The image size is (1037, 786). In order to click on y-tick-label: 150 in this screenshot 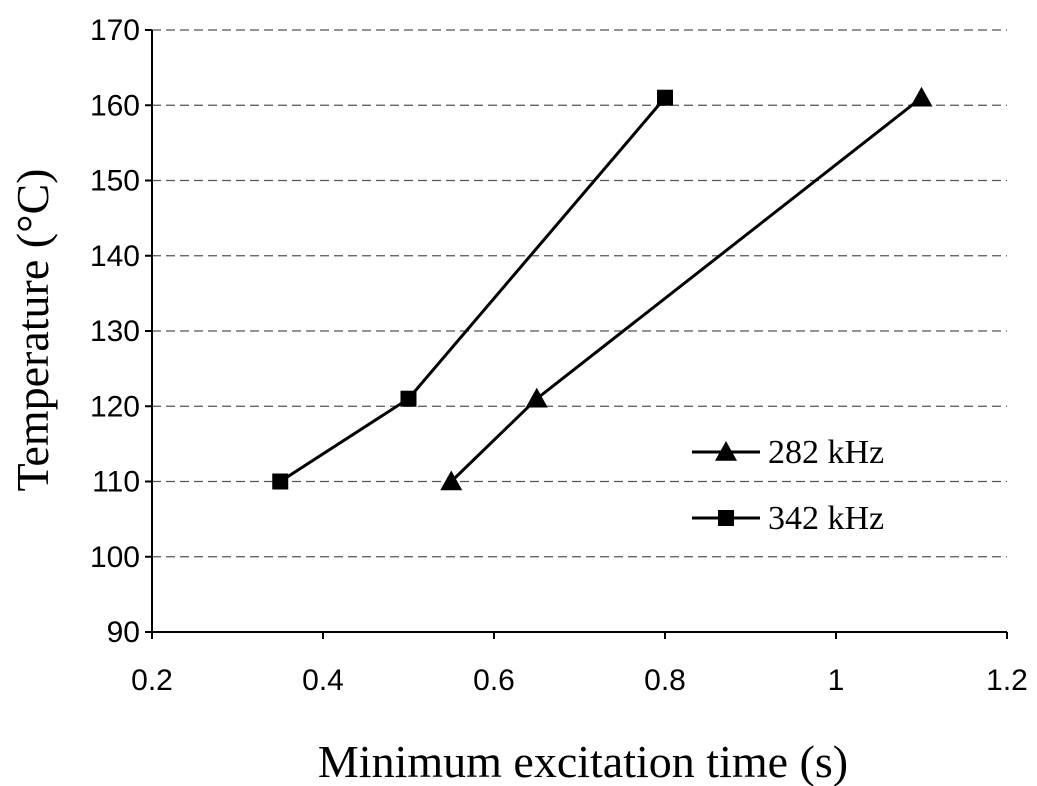, I will do `click(115, 181)`.